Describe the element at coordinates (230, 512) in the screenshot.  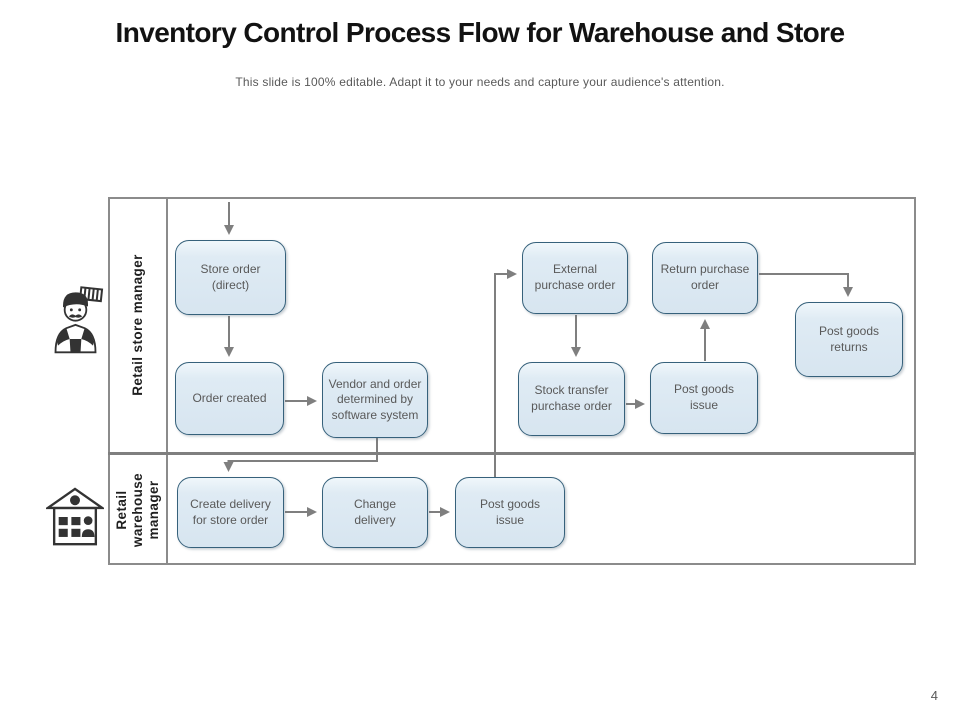
I see `node-create-delivery-for-store-order: Create delivery for store order` at that location.